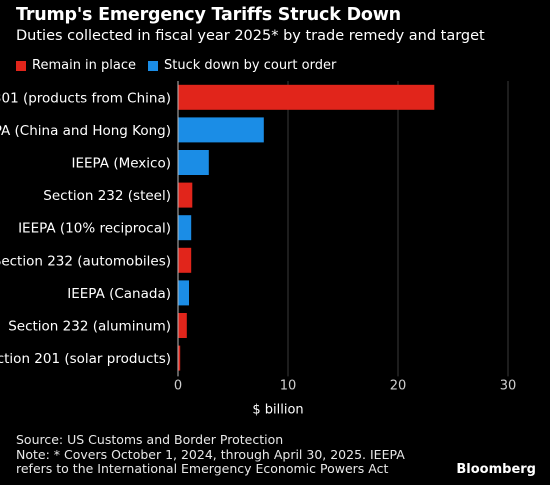 The image size is (550, 485). Describe the element at coordinates (85, 131) in the screenshot. I see `category-label-1: IEEPA (China and Hong Kong)` at that location.